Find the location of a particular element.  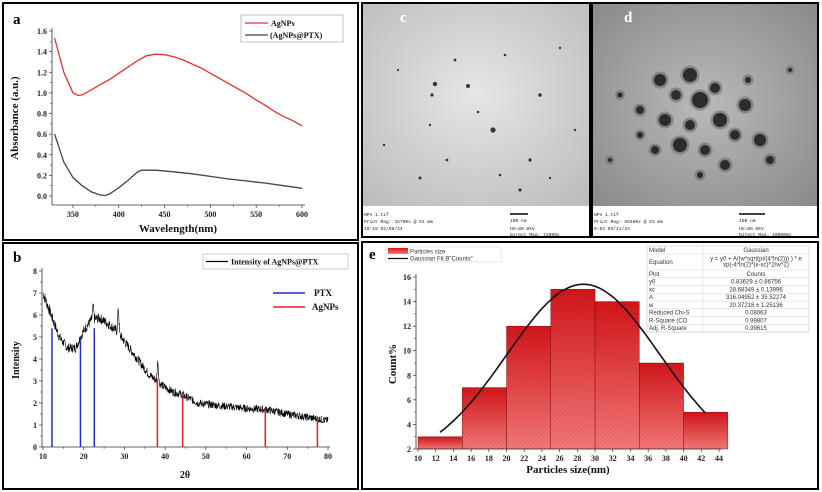

x-tick-label: 500 is located at coordinates (210, 214).